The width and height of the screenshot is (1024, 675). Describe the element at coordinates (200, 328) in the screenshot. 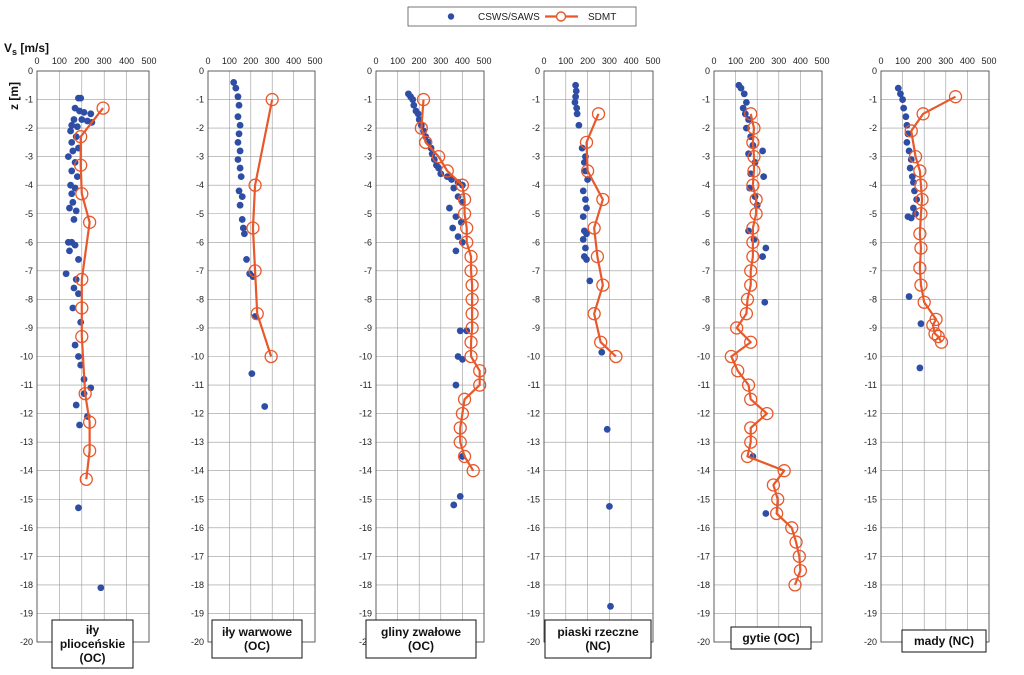

I see `y-tick-label: -9` at that location.